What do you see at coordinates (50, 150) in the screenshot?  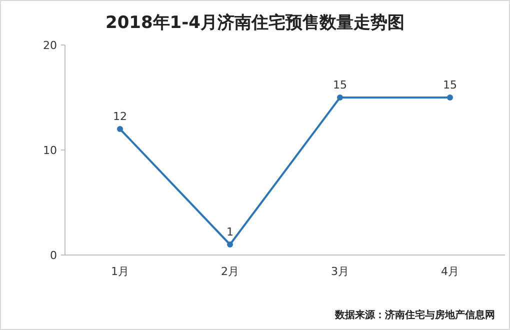 I see `y-tick-label: 10` at bounding box center [50, 150].